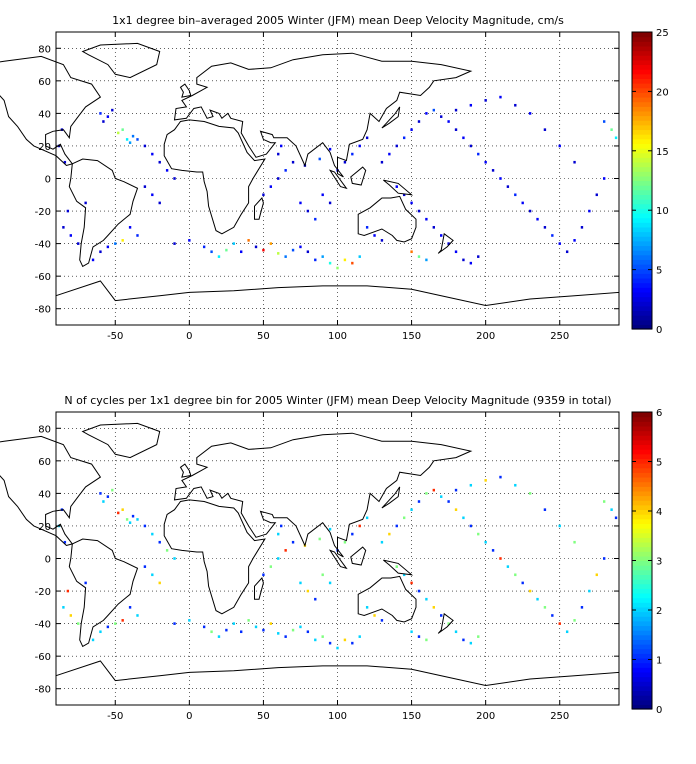 The height and width of the screenshot is (764, 696). I want to click on coastline-borneo, so click(358, 556).